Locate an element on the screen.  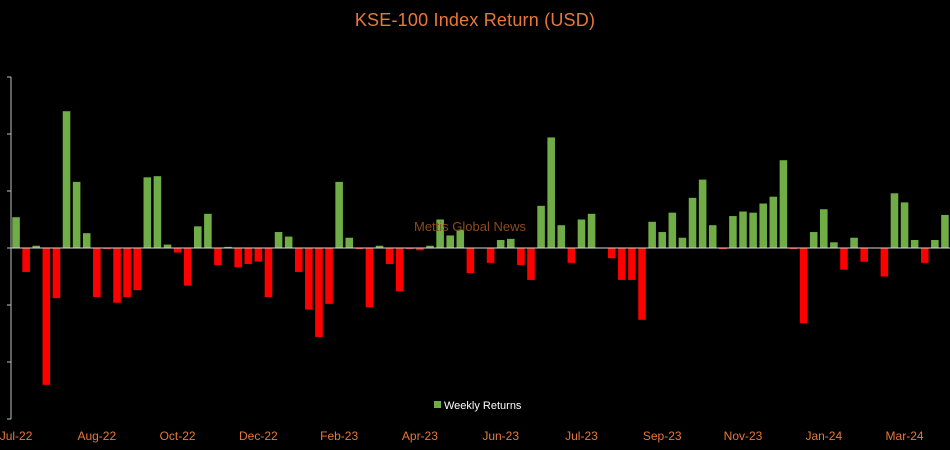
x-tick-label: Mar-24 is located at coordinates (905, 436).